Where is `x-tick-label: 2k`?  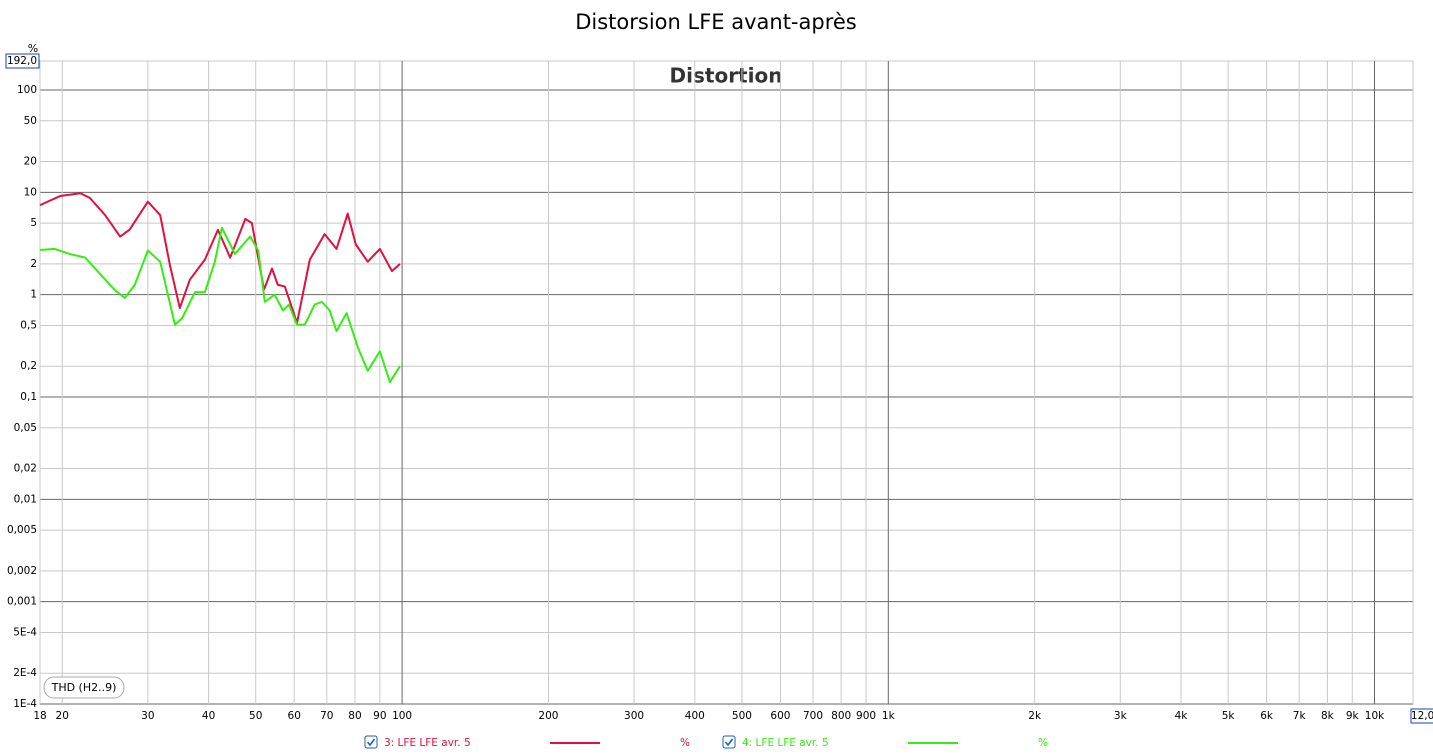
x-tick-label: 2k is located at coordinates (1035, 716).